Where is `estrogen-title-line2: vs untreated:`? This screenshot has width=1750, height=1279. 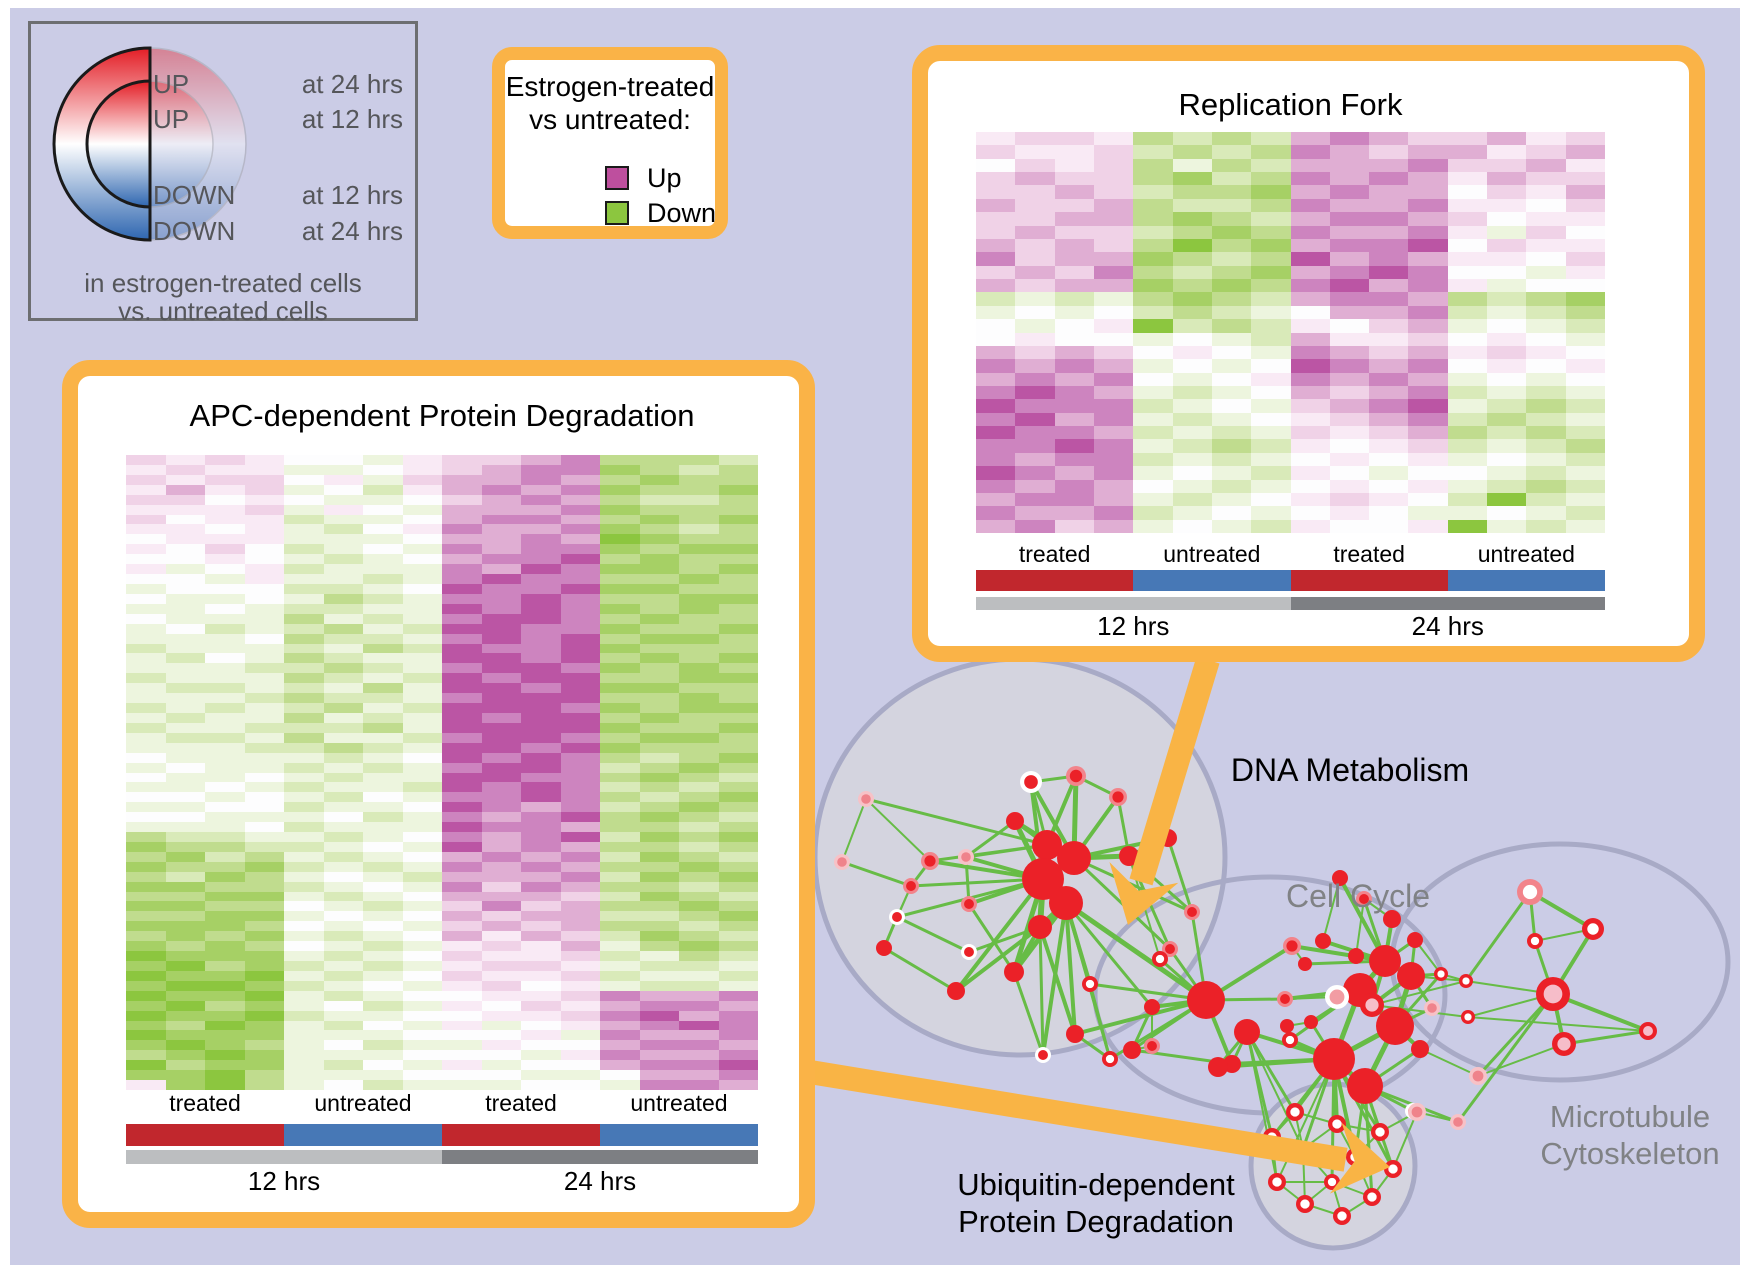
estrogen-title-line2: vs untreated: is located at coordinates (610, 119).